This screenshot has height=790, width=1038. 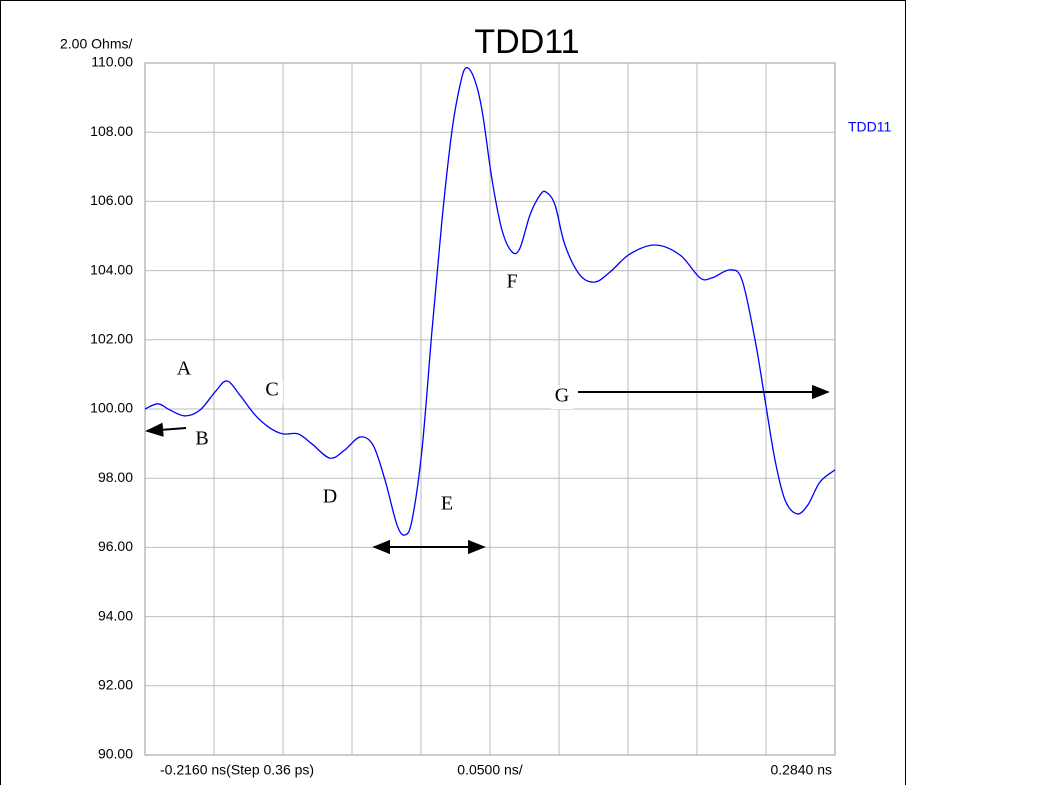 I want to click on x-tick-label: 0.2840 ns, so click(x=802, y=770).